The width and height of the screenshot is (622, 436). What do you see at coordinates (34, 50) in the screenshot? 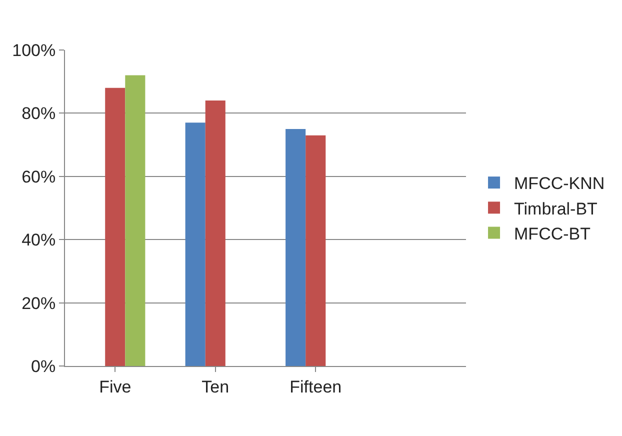
I see `y-tick-label: 100%` at bounding box center [34, 50].